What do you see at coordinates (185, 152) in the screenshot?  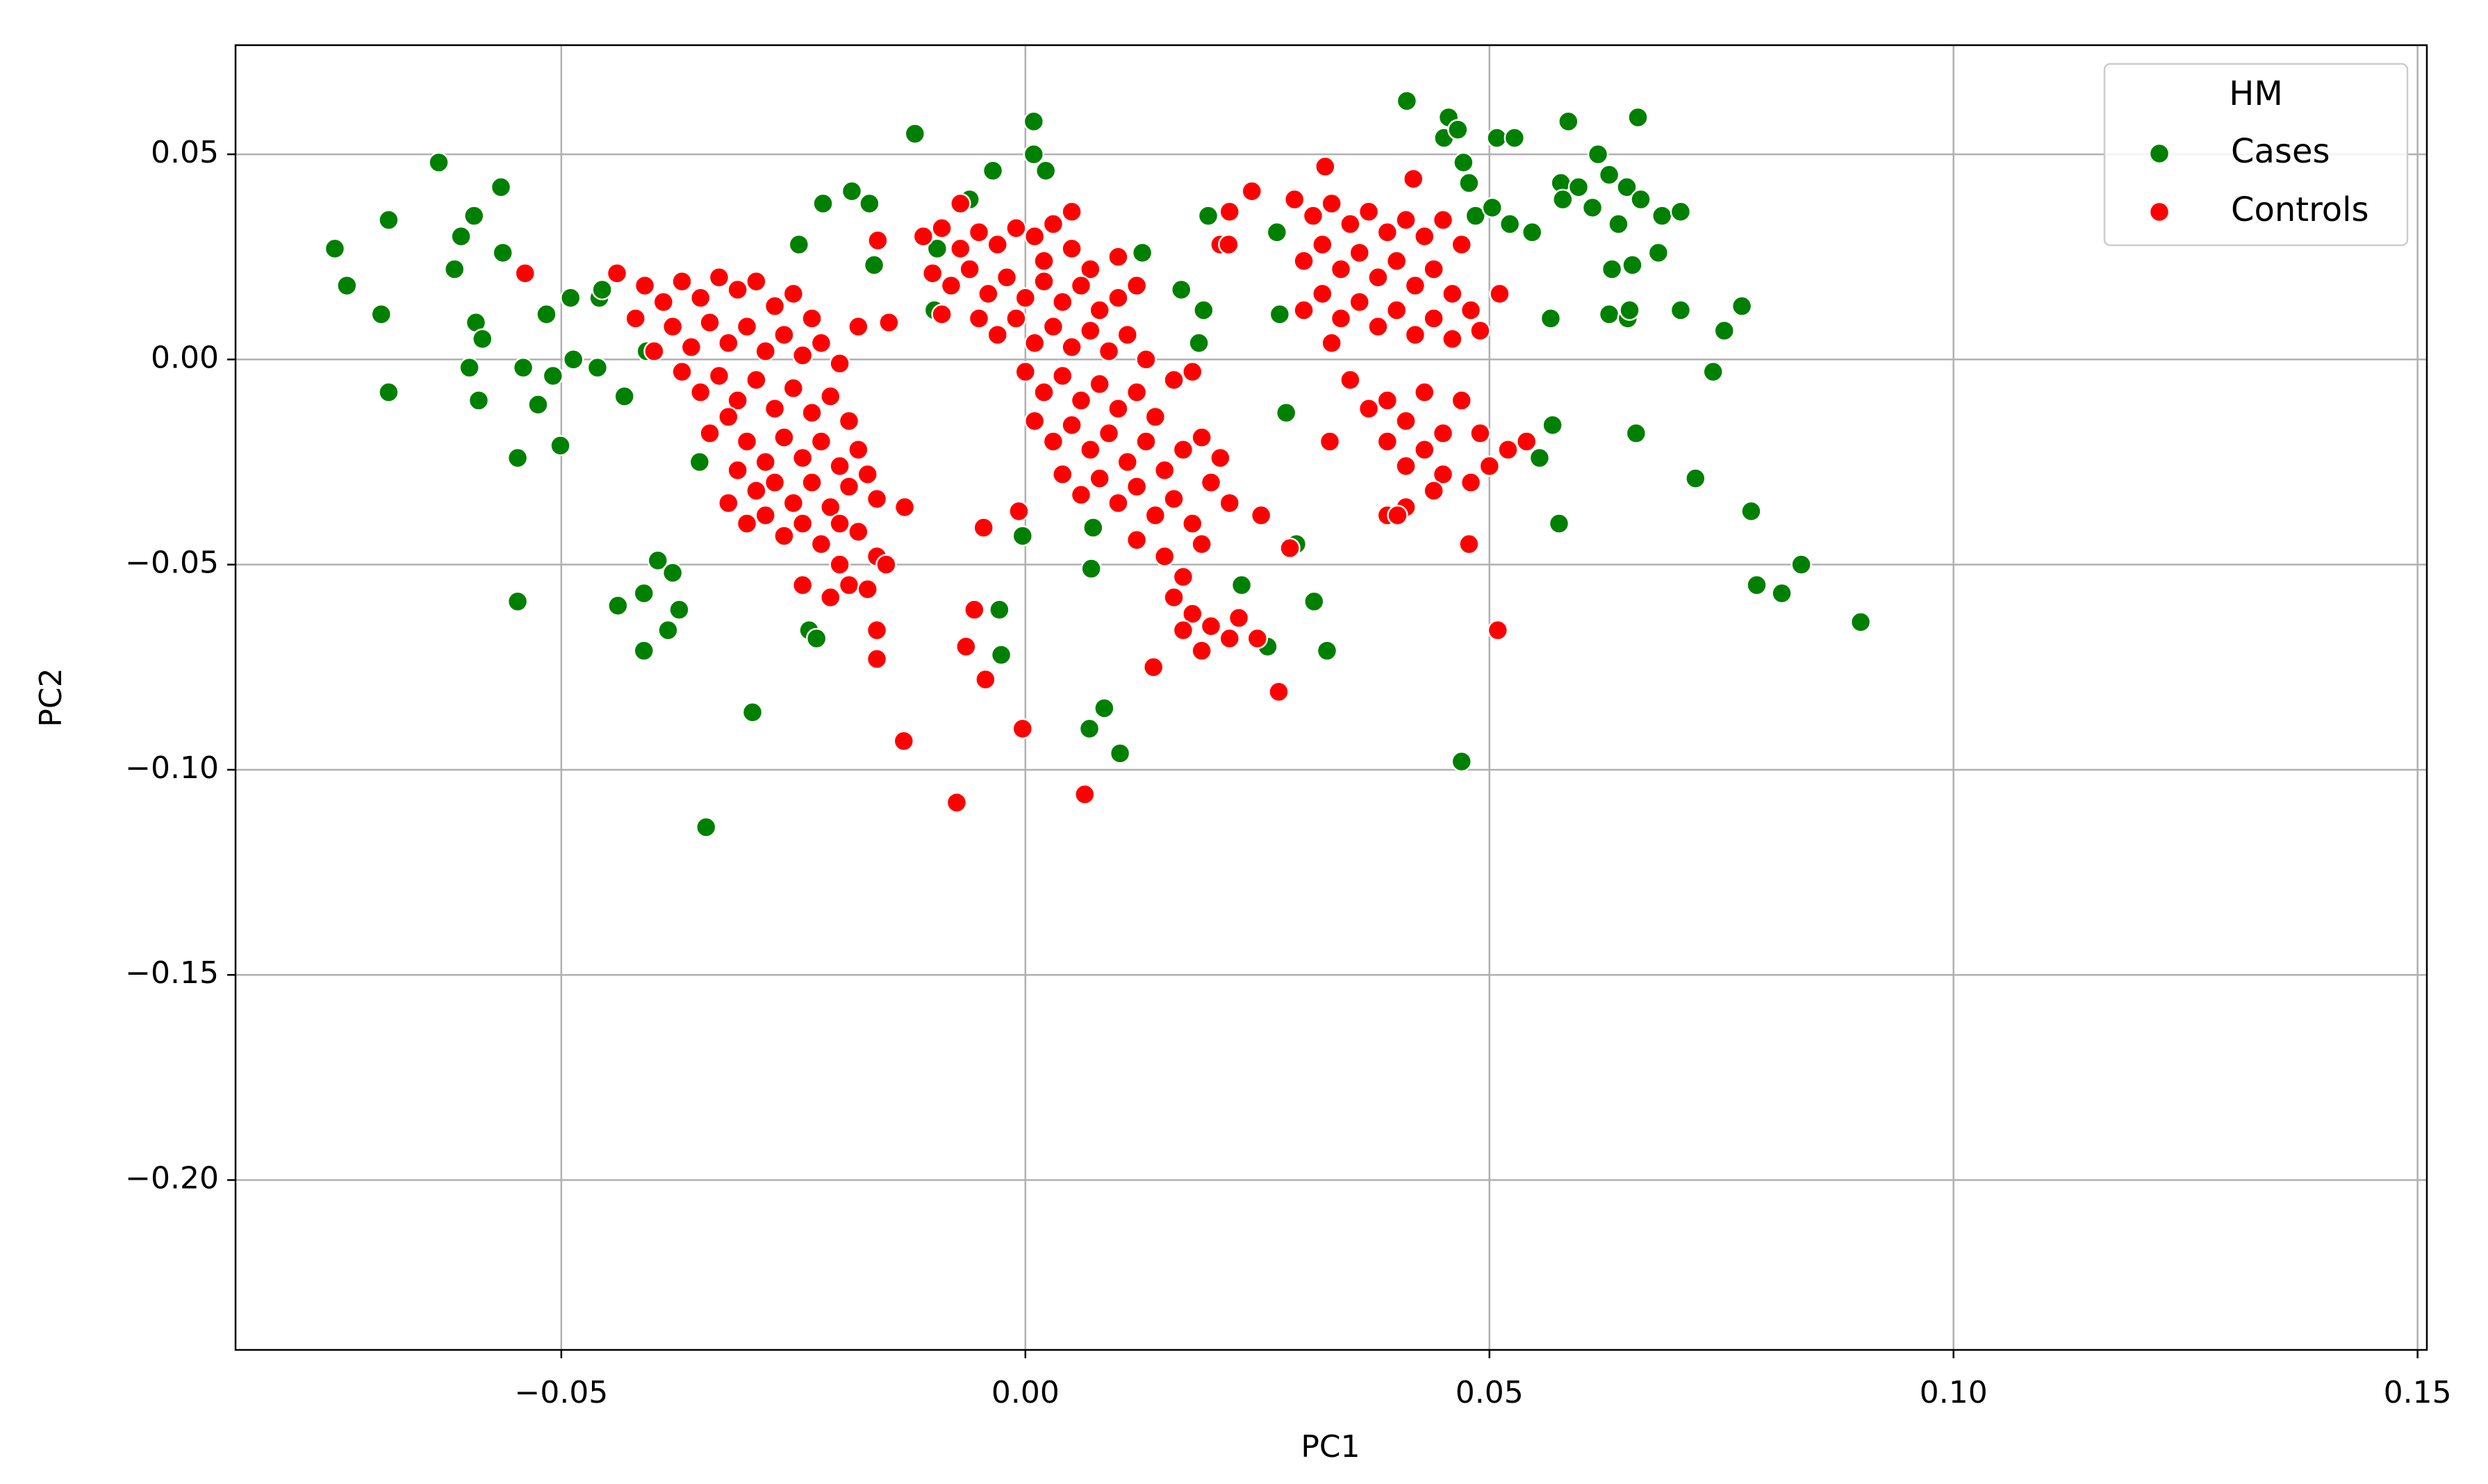 I see `y-tick-label: 0.05` at bounding box center [185, 152].